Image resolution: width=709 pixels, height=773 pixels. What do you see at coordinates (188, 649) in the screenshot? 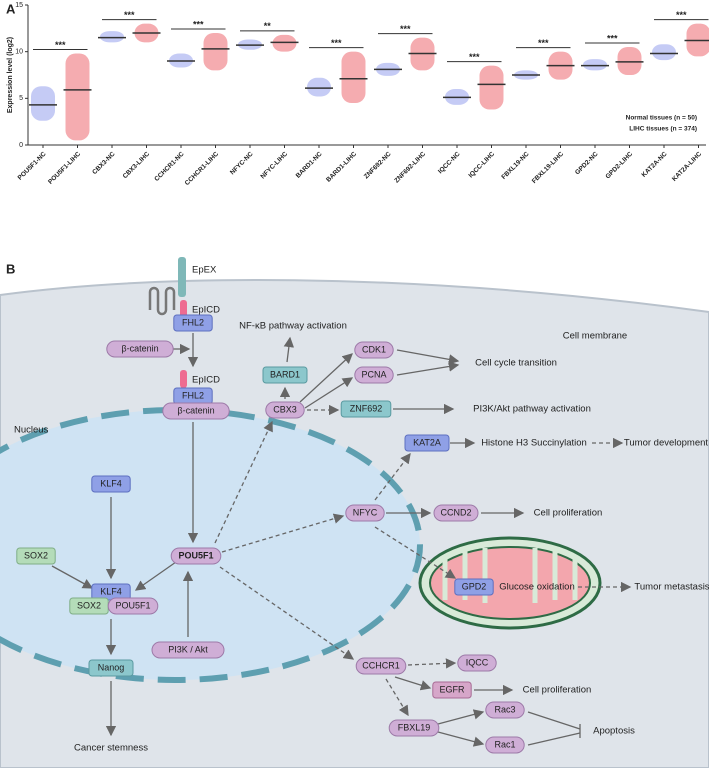
I see `node-label: PI3K / Akt` at bounding box center [188, 649].